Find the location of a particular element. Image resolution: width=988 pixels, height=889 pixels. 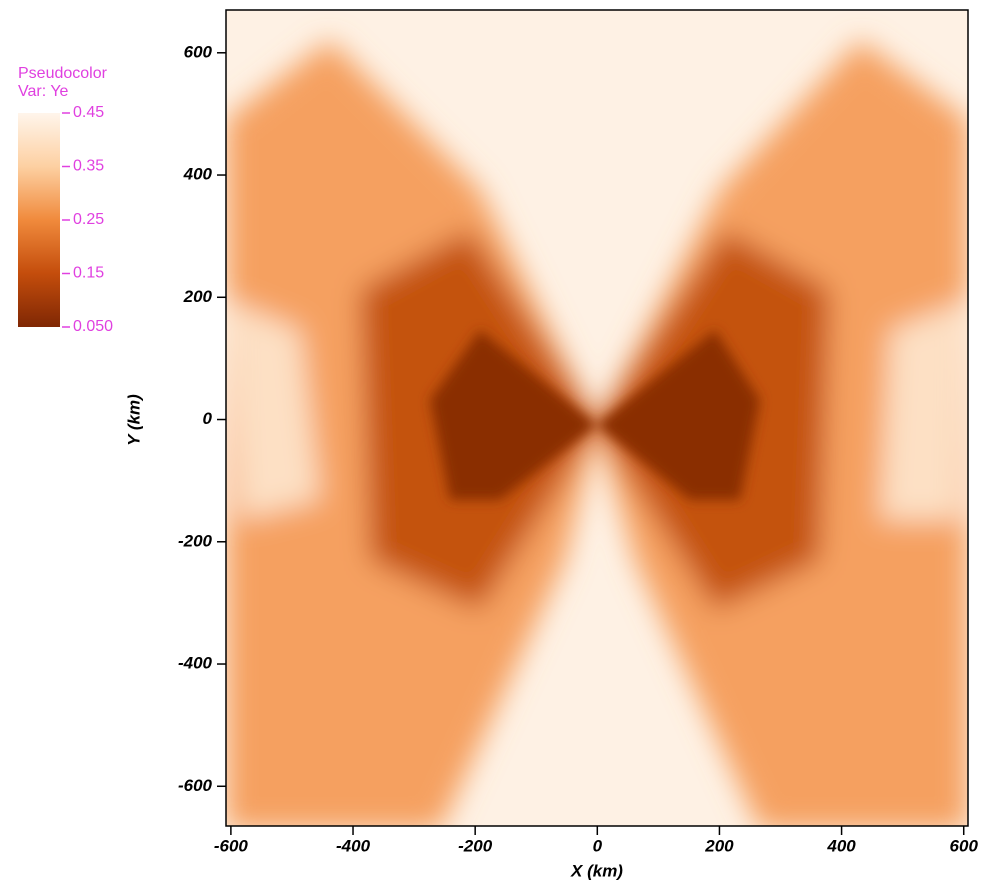

x-tick-label: -200 is located at coordinates (475, 845).